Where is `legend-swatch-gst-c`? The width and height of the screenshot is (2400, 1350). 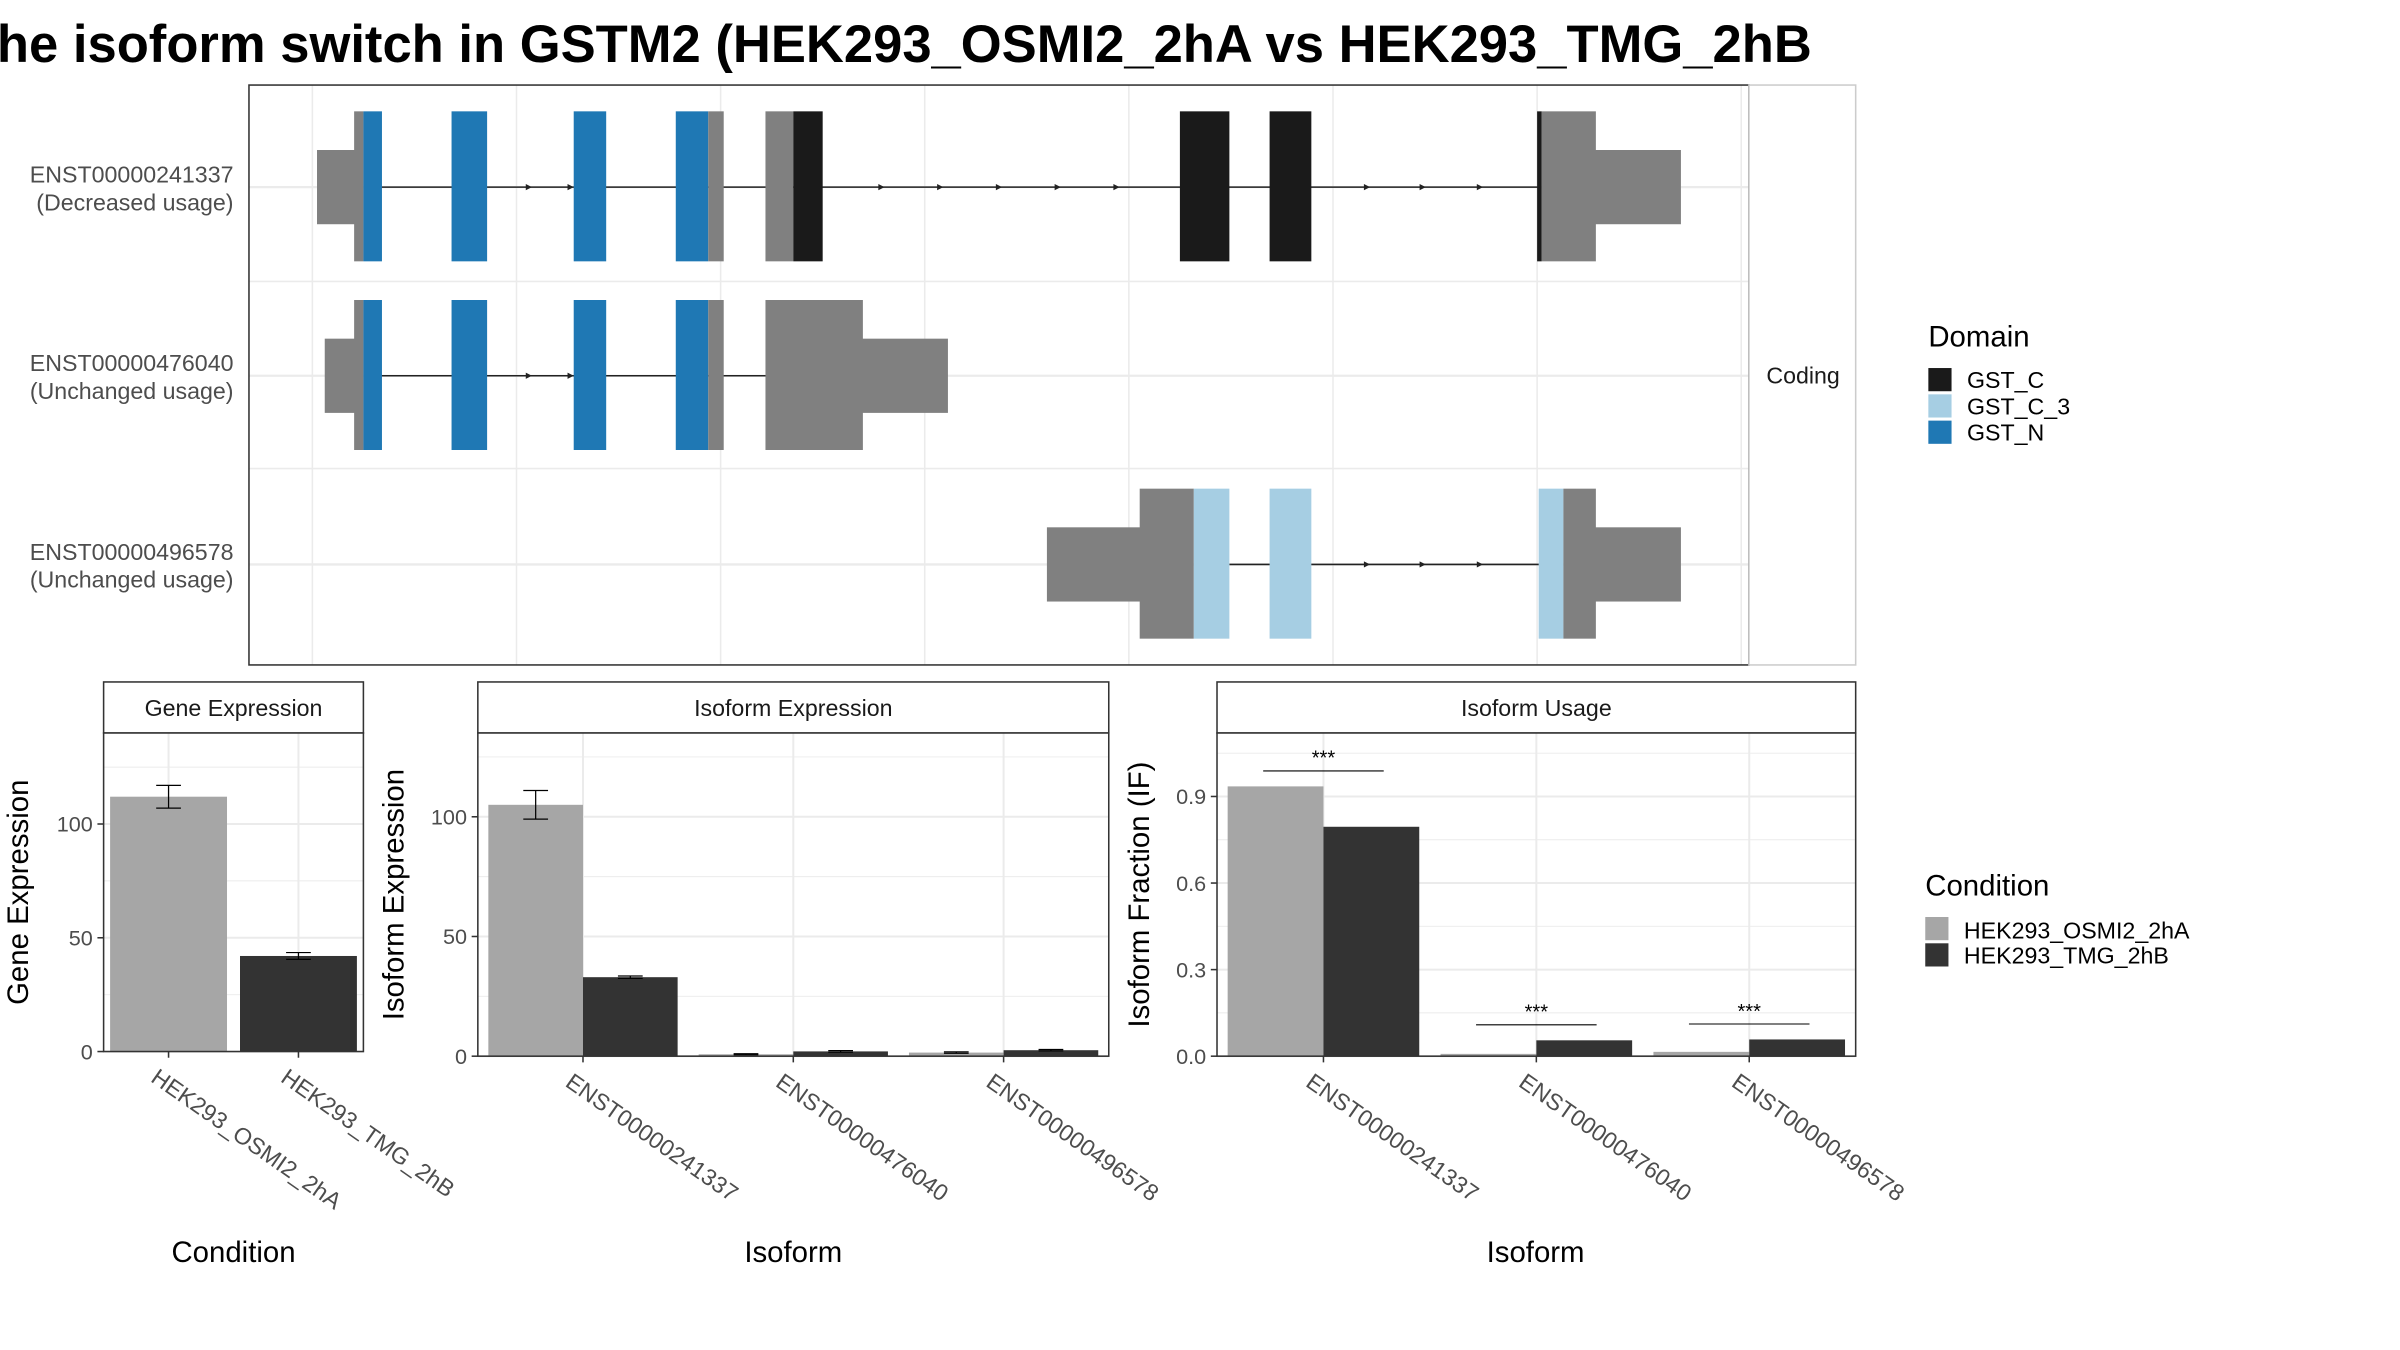
legend-swatch-gst-c is located at coordinates (1940, 380).